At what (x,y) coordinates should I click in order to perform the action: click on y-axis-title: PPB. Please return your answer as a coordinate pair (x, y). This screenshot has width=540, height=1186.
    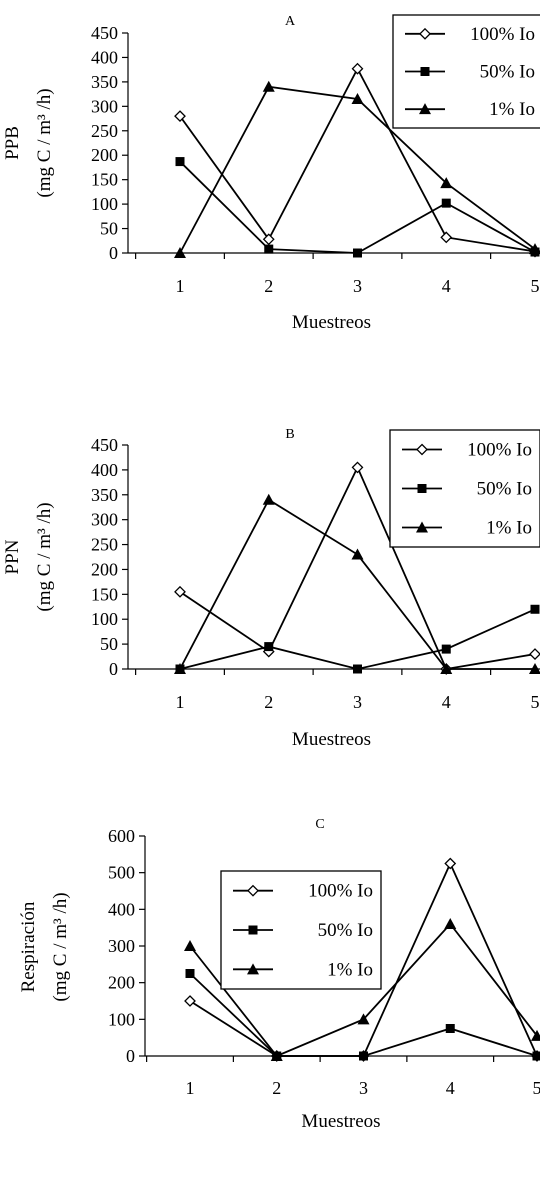
    Looking at the image, I should click on (12, 143).